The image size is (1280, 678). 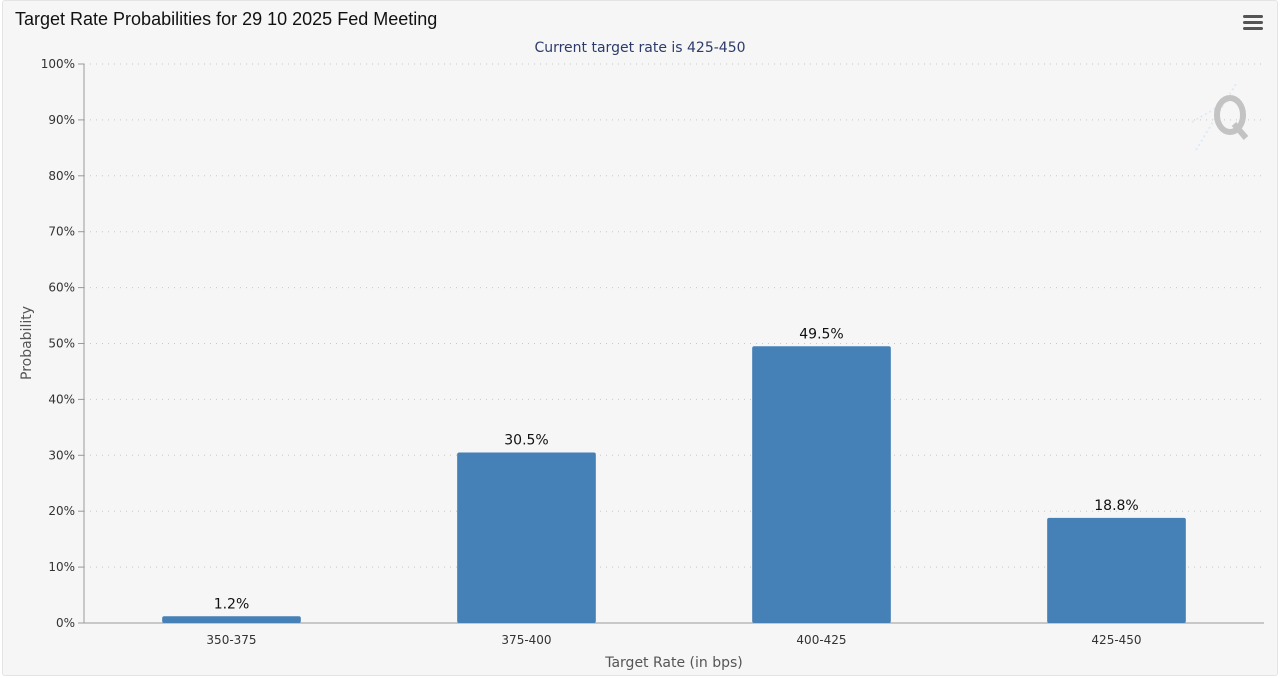 I want to click on y-tick-label: 30%, so click(x=61, y=455).